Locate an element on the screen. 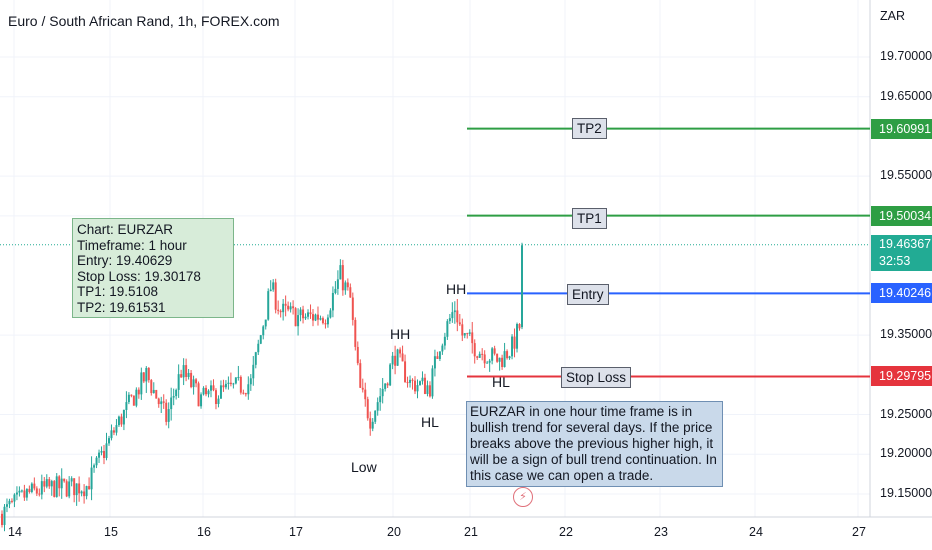 The image size is (932, 550). info-chart: Chart: EURZAR is located at coordinates (155, 230).